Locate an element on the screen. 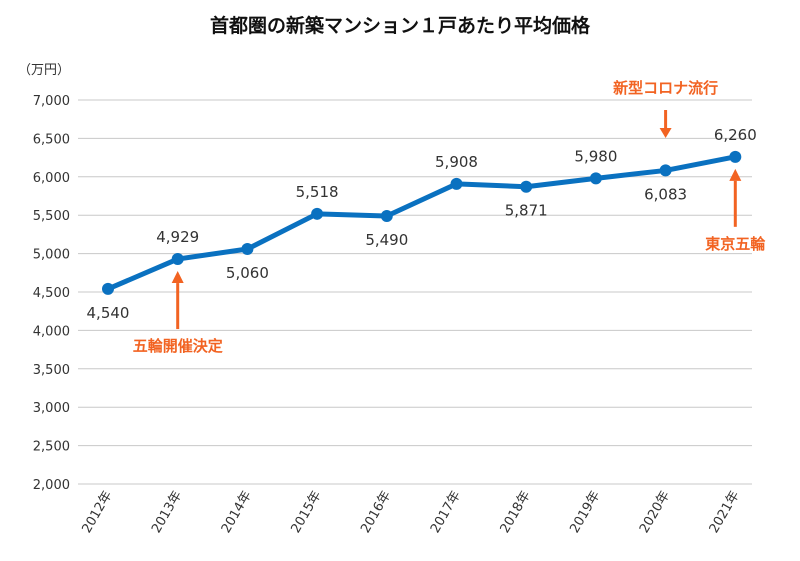  data-label: 6,083 is located at coordinates (665, 194).